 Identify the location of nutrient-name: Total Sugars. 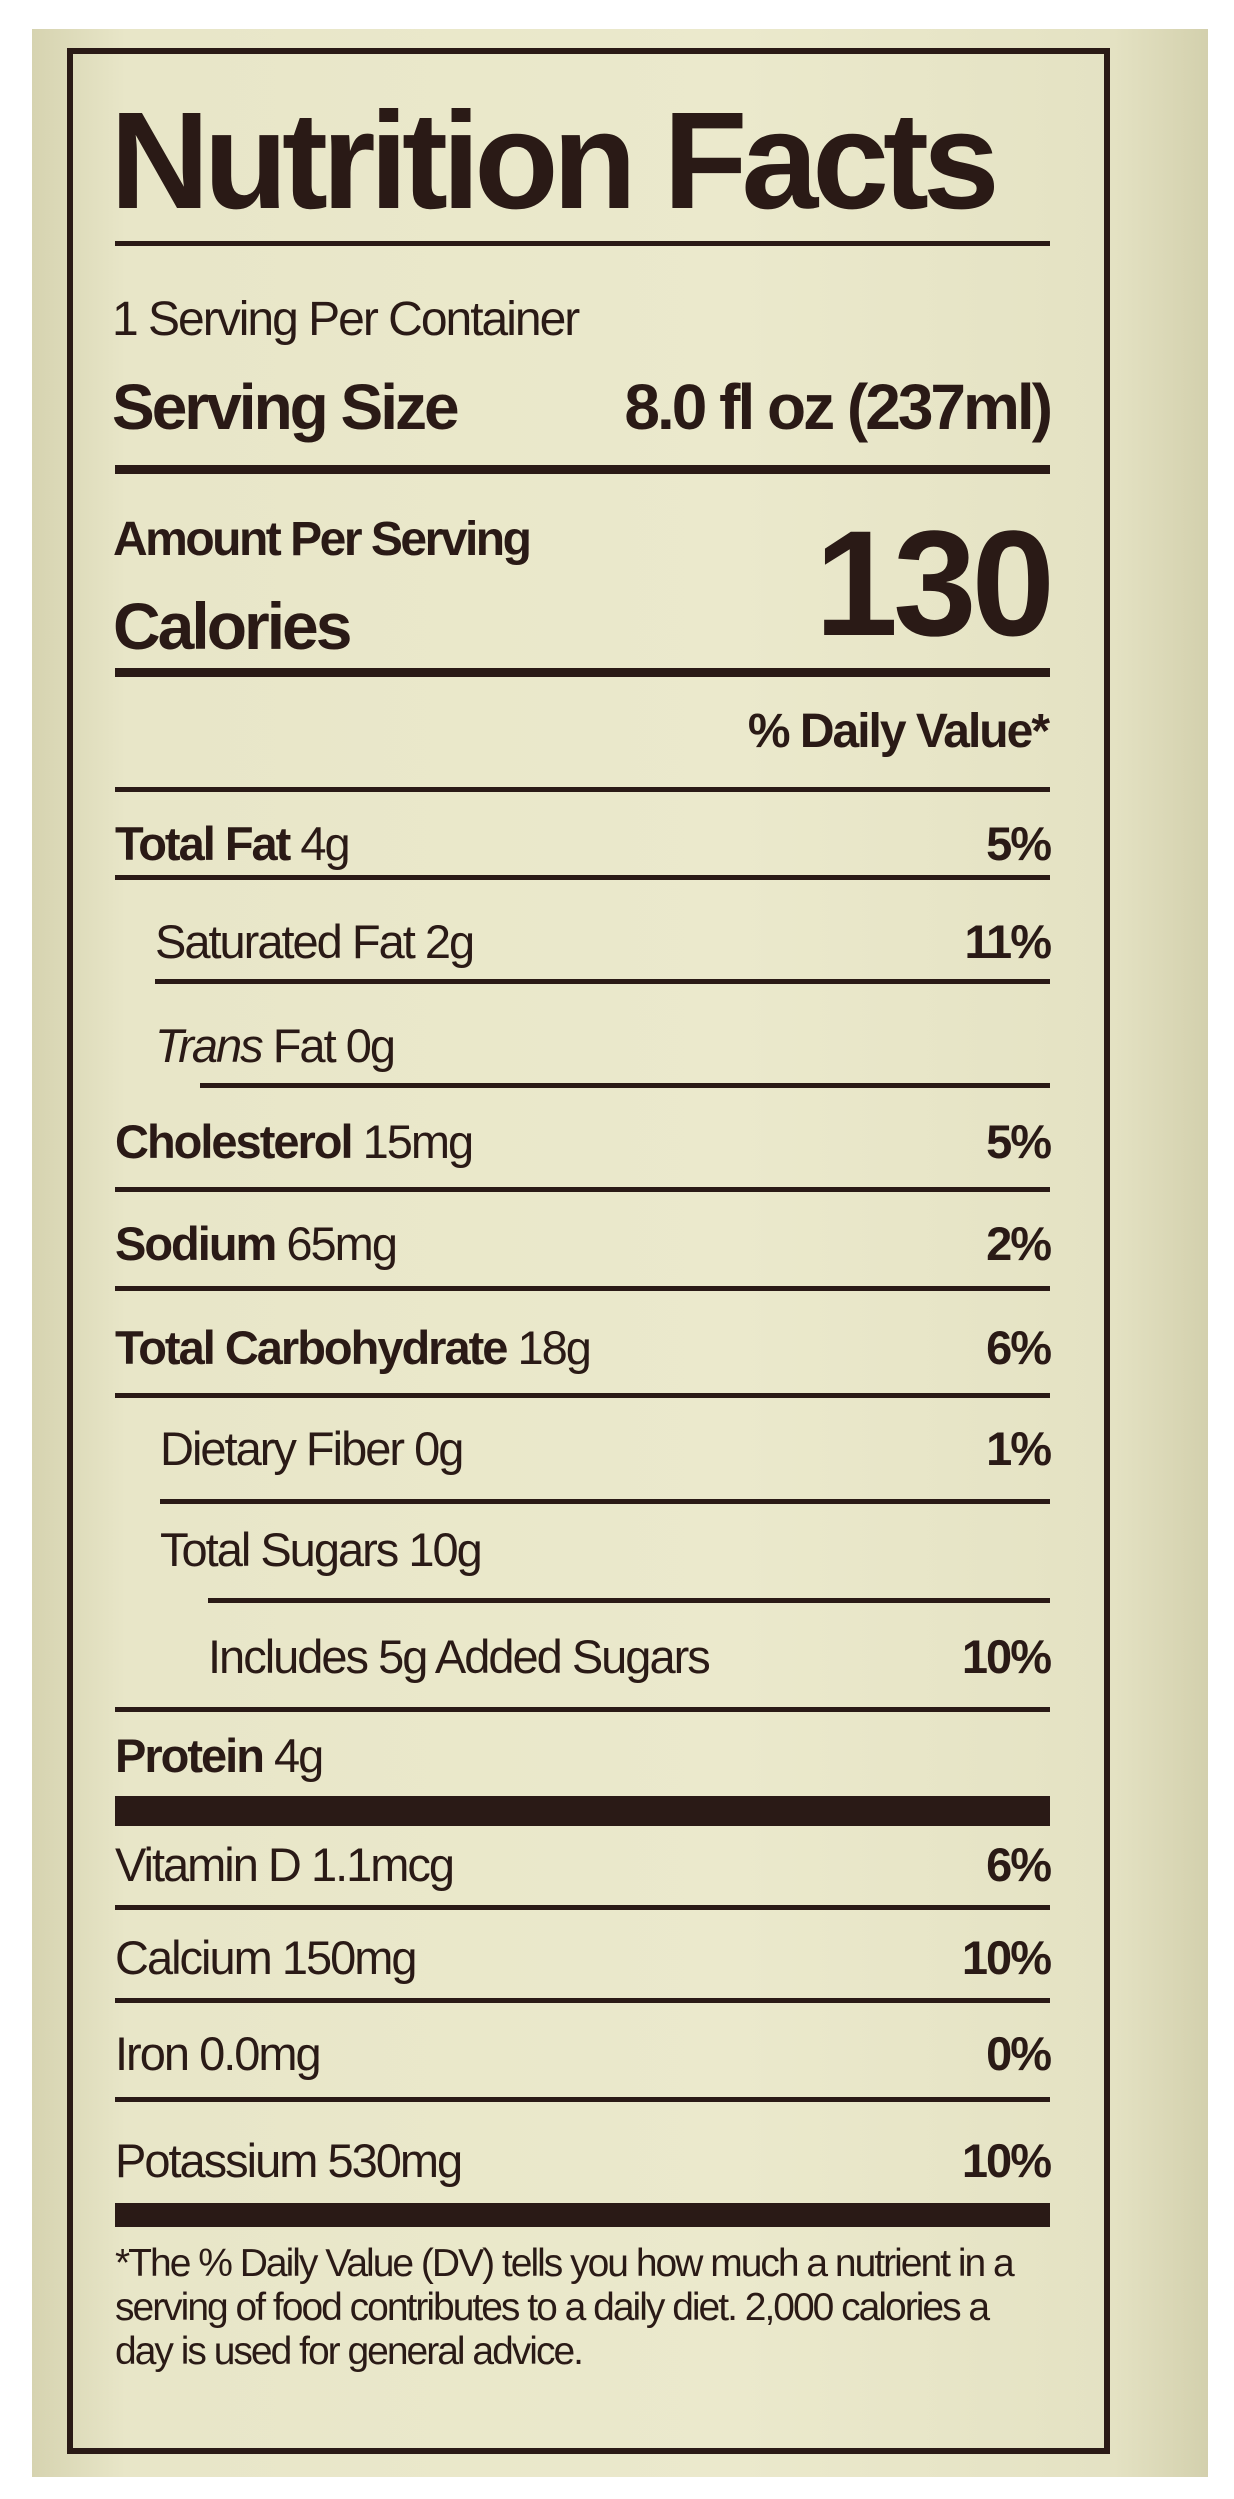
(279, 1549).